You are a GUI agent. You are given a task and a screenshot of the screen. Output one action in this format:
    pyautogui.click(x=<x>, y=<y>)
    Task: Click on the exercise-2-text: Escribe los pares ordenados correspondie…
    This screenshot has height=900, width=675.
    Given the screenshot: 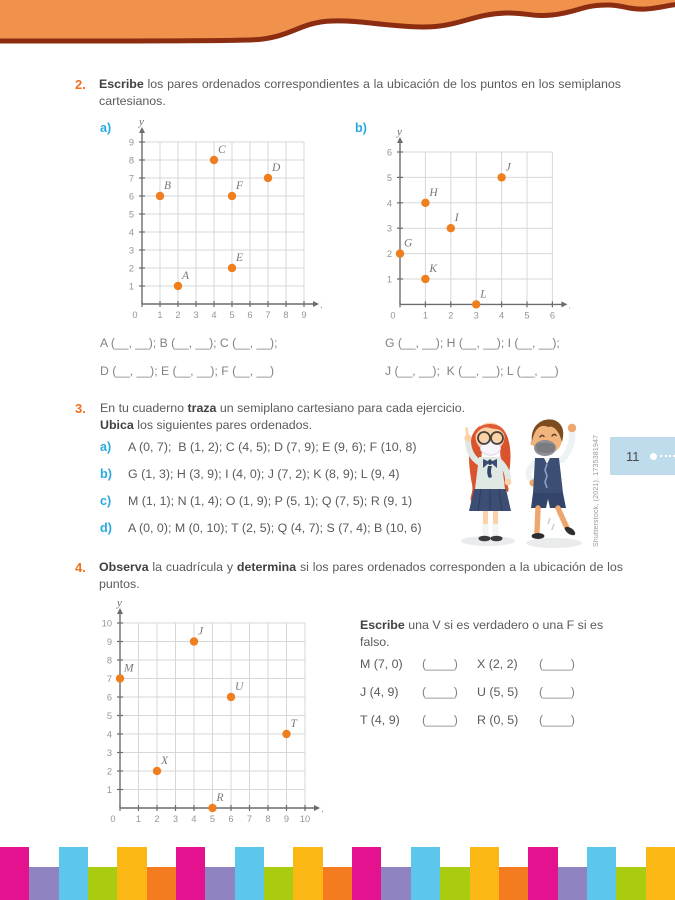 What is the action you would take?
    pyautogui.click(x=360, y=93)
    